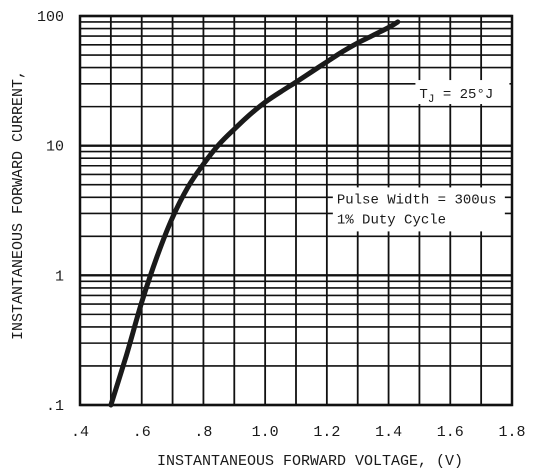  What do you see at coordinates (55, 406) in the screenshot?
I see `y-tick-label: .1` at bounding box center [55, 406].